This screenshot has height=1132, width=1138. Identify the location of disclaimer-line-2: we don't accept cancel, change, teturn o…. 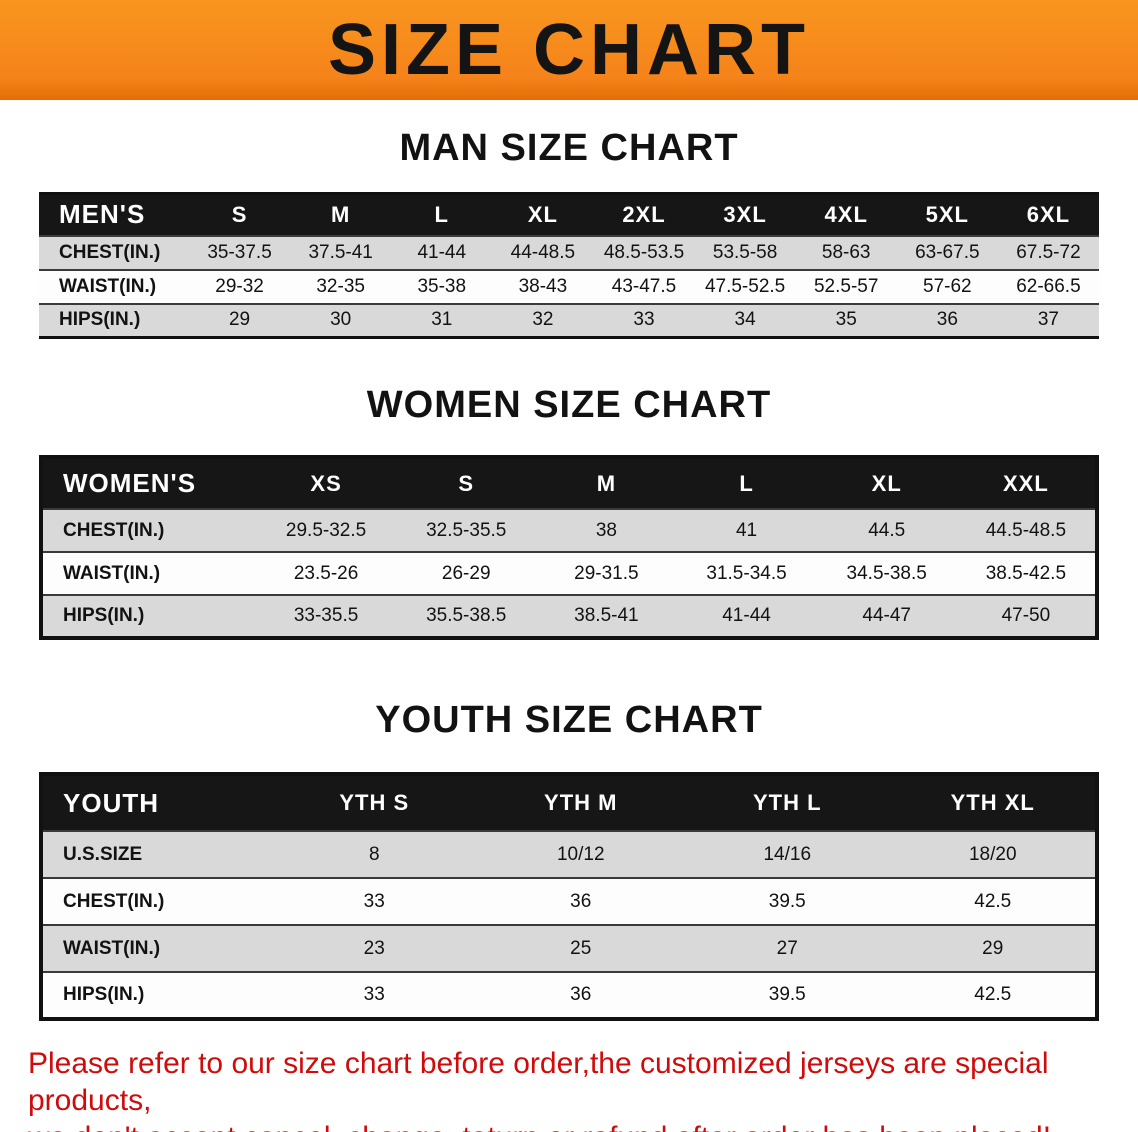
(569, 1125).